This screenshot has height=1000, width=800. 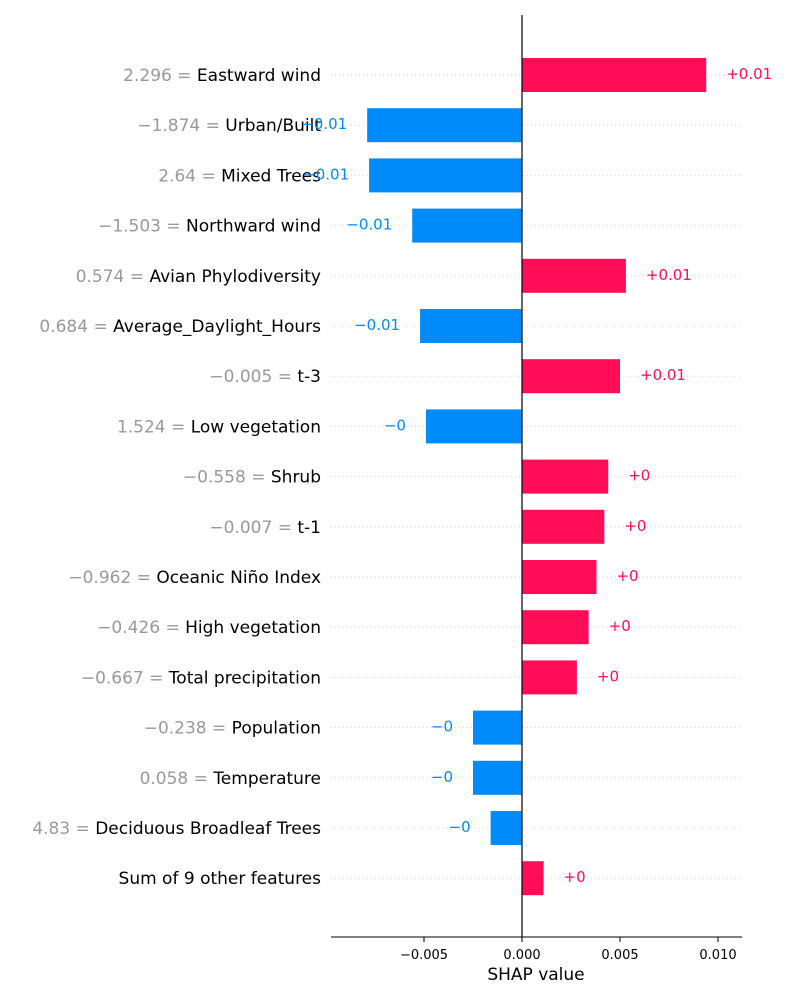 I want to click on feature-name: Oceanic Niño Index, so click(x=238, y=578).